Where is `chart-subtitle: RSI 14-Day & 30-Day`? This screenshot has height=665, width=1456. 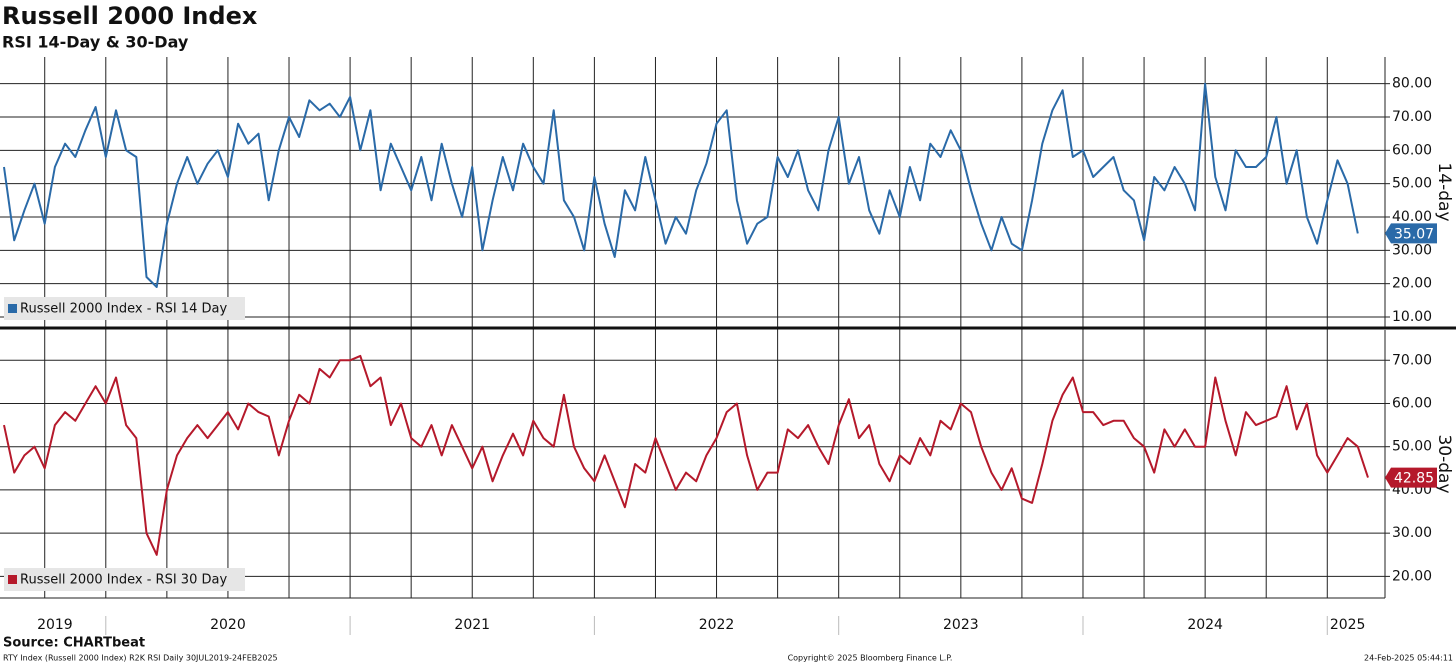
chart-subtitle: RSI 14-Day & 30-Day is located at coordinates (95, 42).